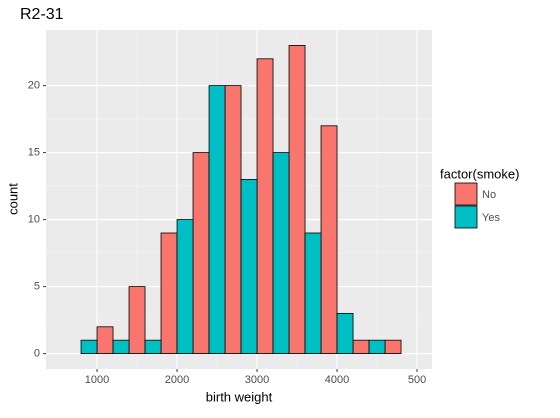  Describe the element at coordinates (239, 396) in the screenshot. I see `x-axis-label: birth weight` at that location.